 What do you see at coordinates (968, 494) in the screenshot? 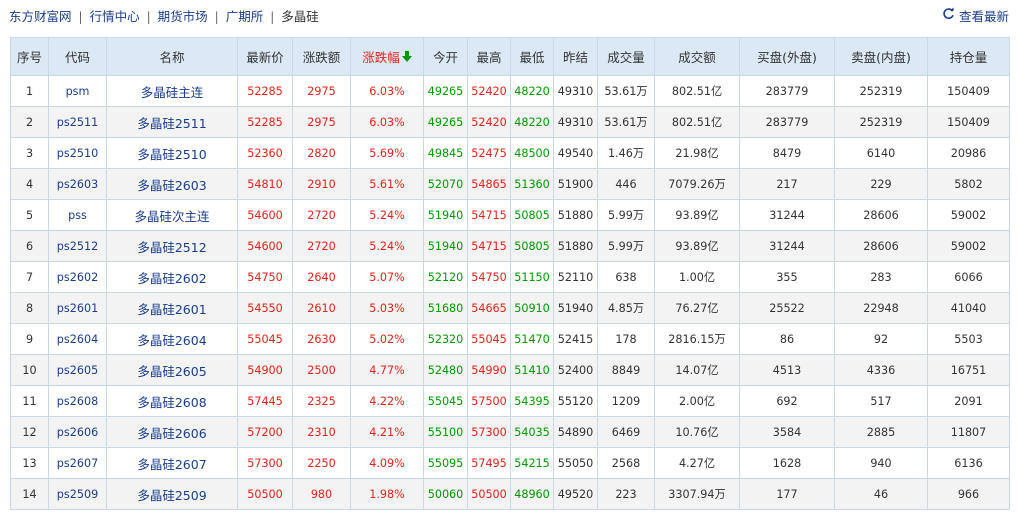
I see `cell-open-interest: 966` at bounding box center [968, 494].